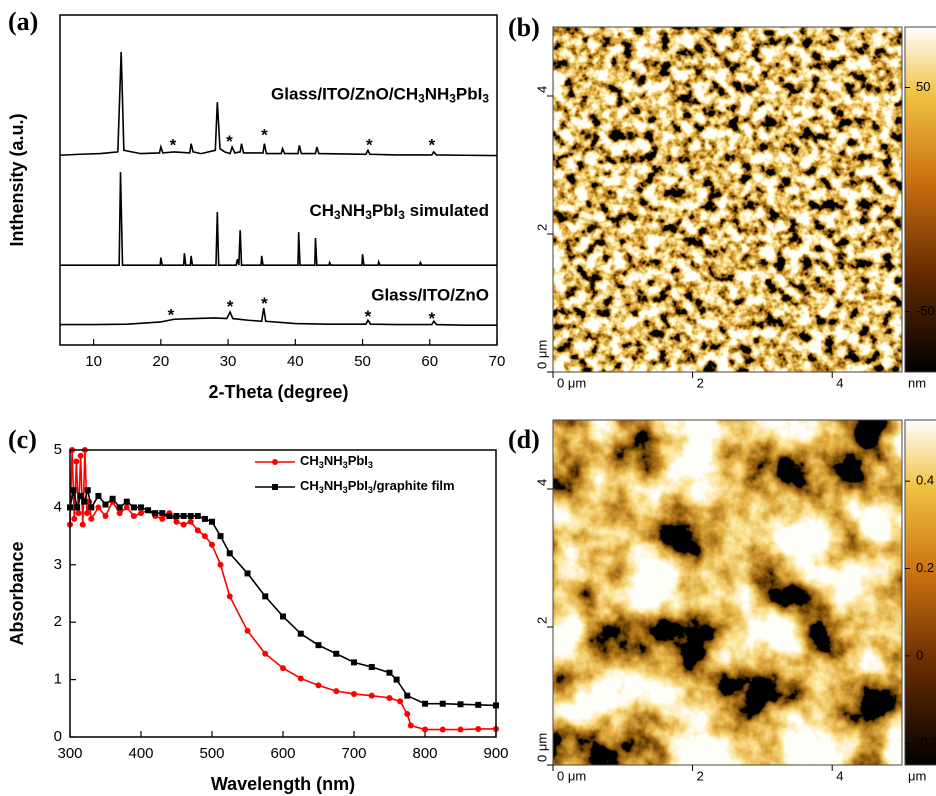  Describe the element at coordinates (282, 753) in the screenshot. I see `x-tick-label: 600` at that location.